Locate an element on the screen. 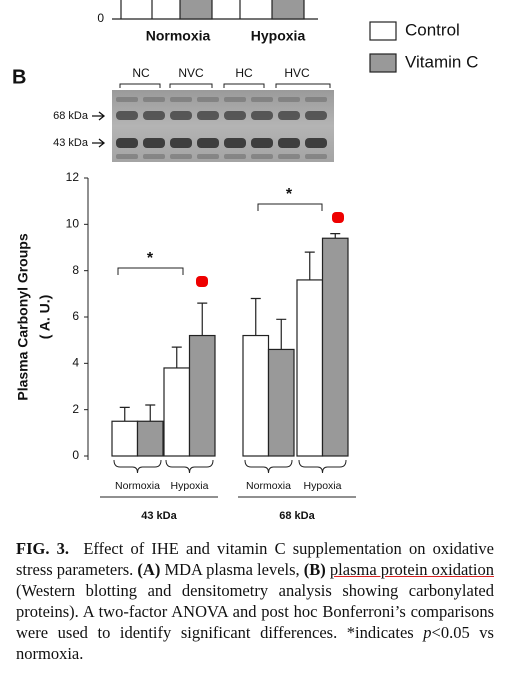 Image resolution: width=532 pixels, height=678 pixels. bands is located at coordinates (221, 128).